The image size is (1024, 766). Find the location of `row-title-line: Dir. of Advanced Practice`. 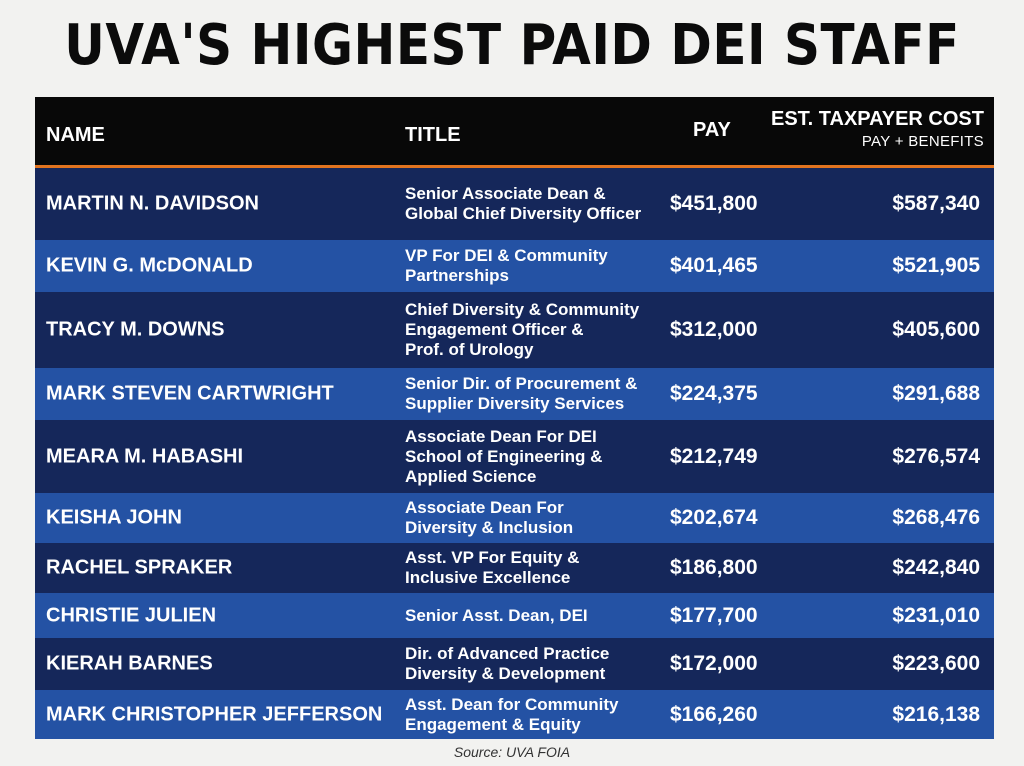

row-title-line: Dir. of Advanced Practice is located at coordinates (507, 653).